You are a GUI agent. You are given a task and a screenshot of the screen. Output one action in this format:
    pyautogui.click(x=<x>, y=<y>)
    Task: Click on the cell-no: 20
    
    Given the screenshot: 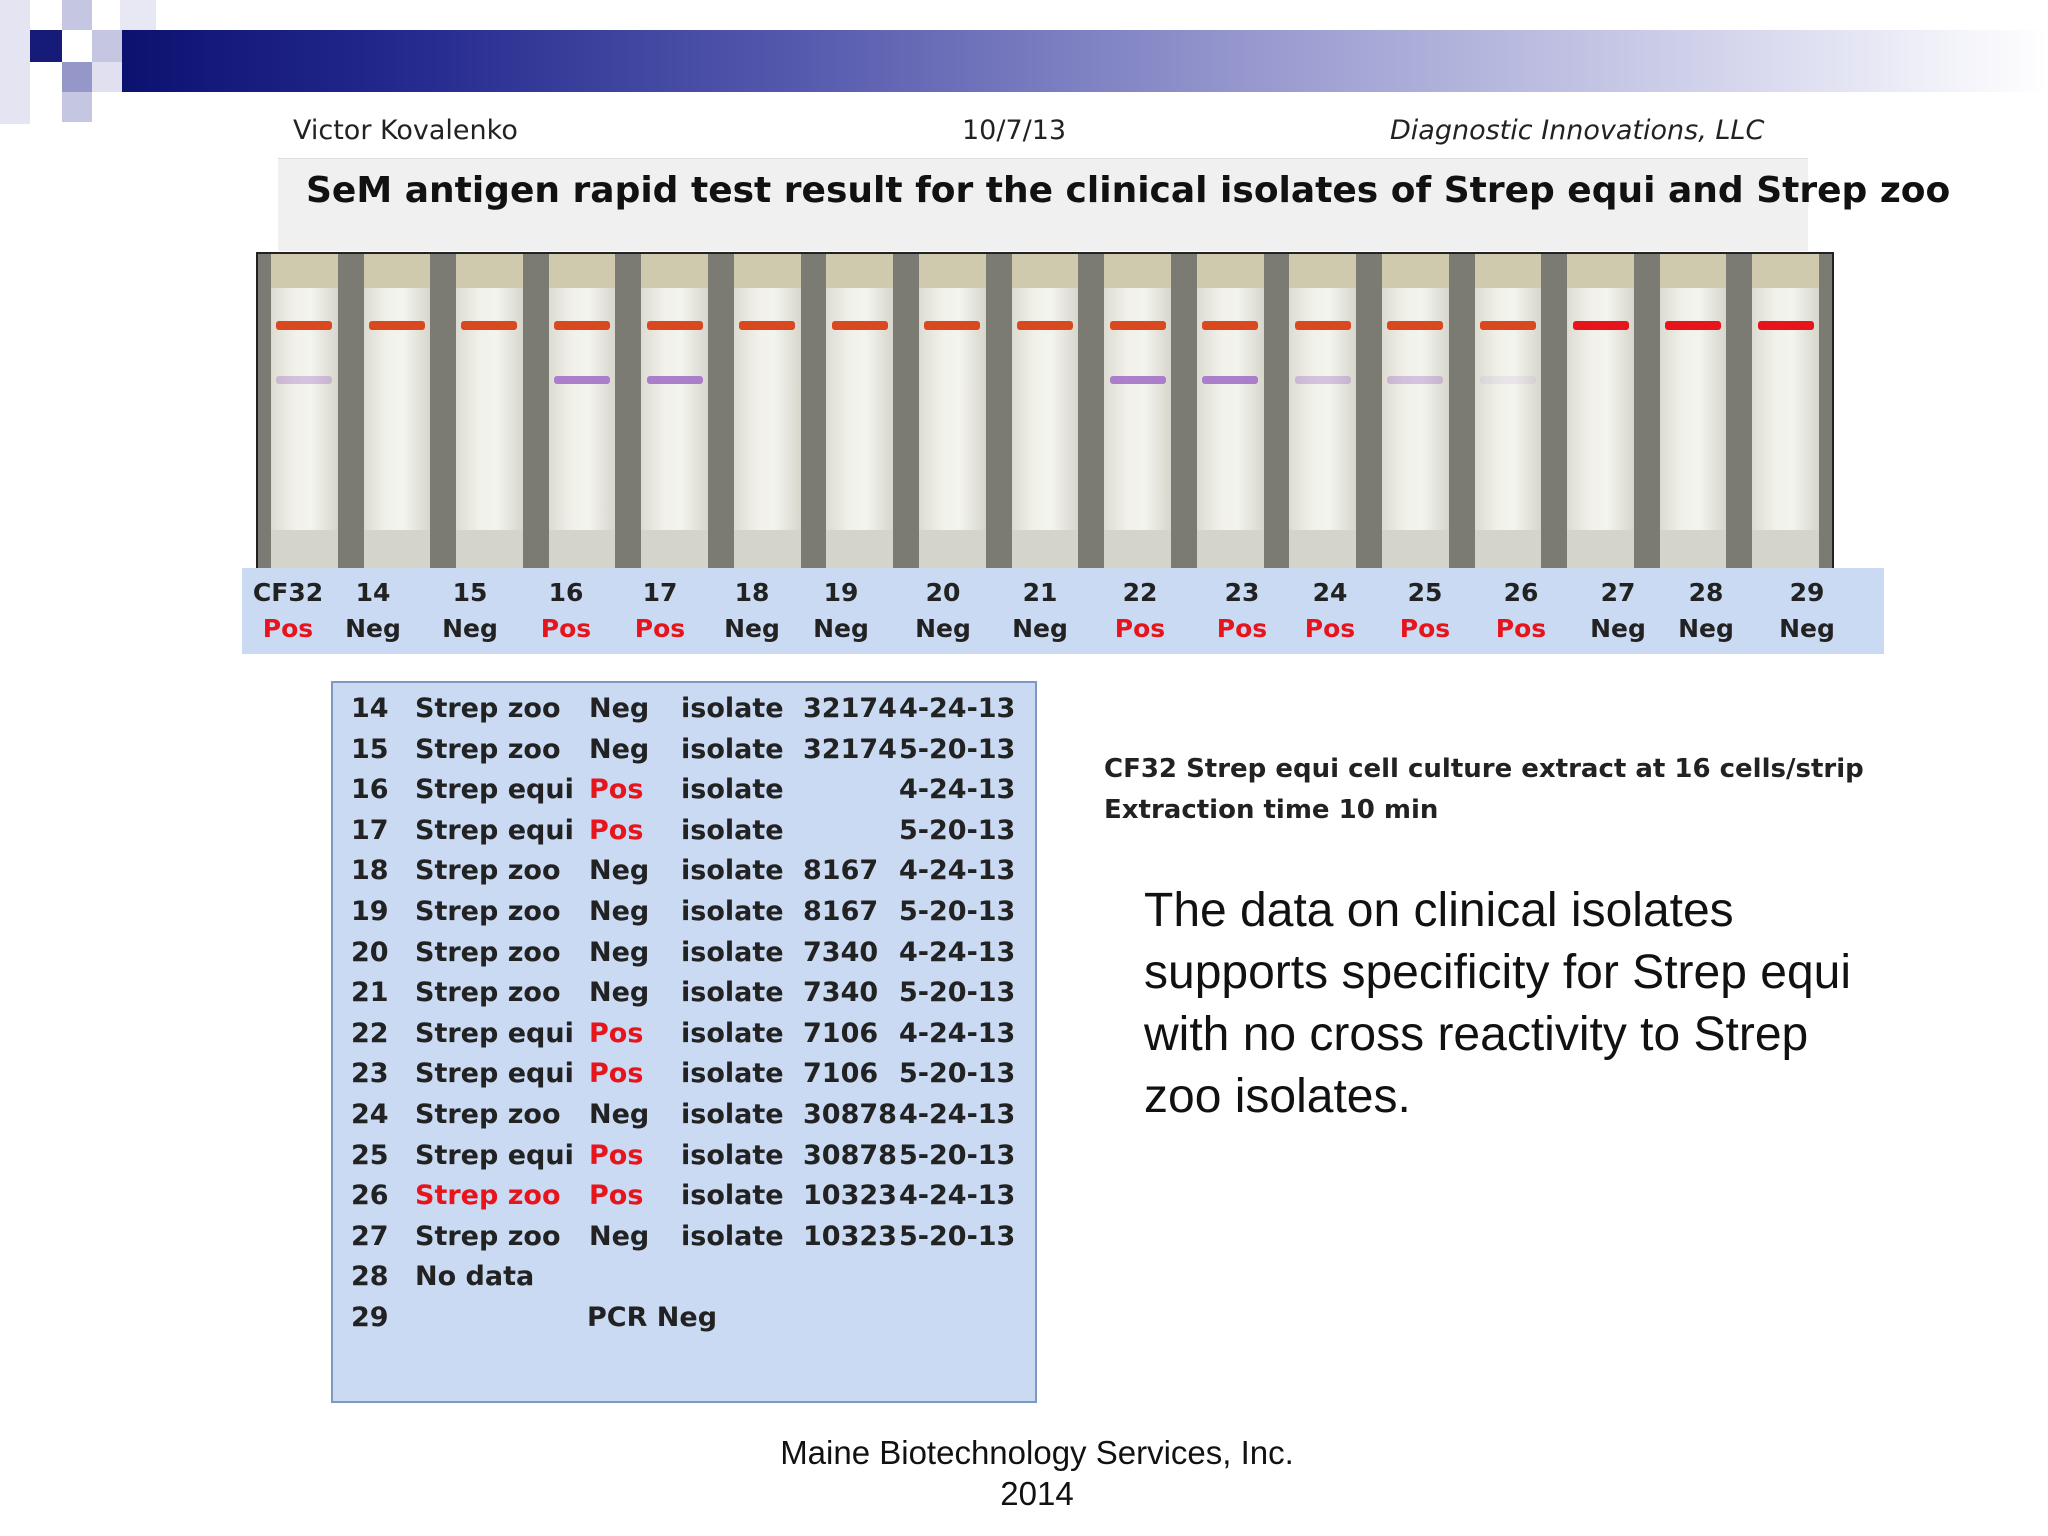 What is the action you would take?
    pyautogui.click(x=370, y=952)
    